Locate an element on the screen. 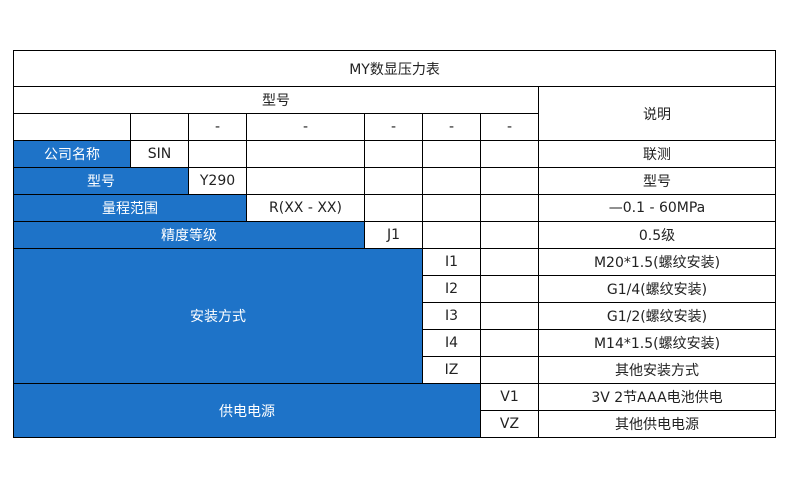 The width and height of the screenshot is (790, 487). mounting-desc: M20*1.5(螺纹安装) is located at coordinates (657, 262).